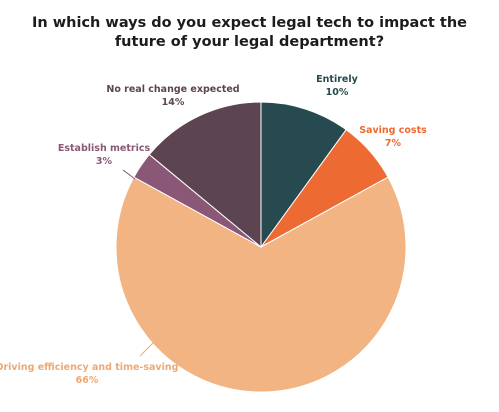 This screenshot has height=412, width=499. What do you see at coordinates (104, 148) in the screenshot?
I see `slice-category-label: Establish metrics` at bounding box center [104, 148].